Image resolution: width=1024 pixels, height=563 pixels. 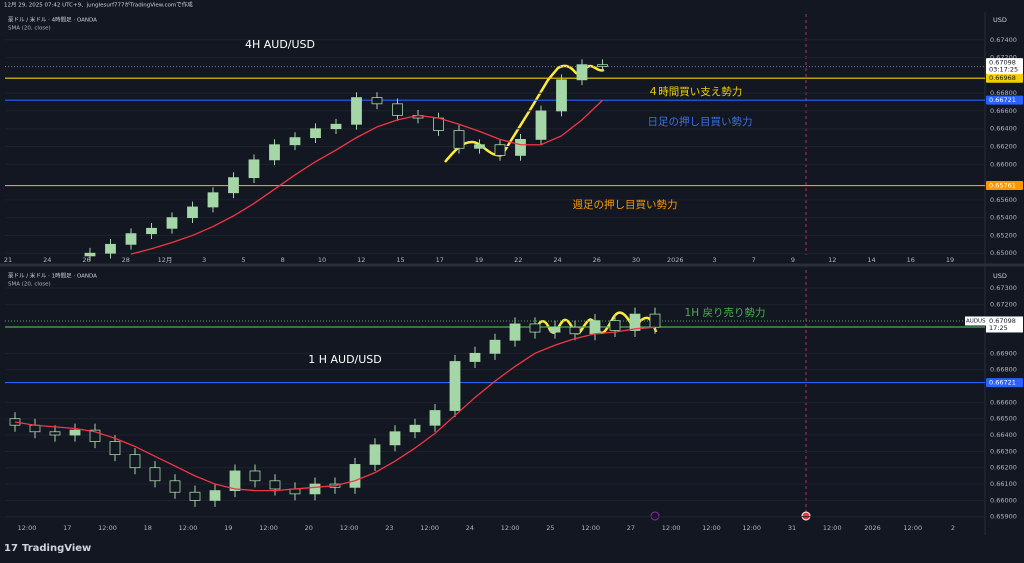 What do you see at coordinates (126, 260) in the screenshot?
I see `x-tick-label: 28` at bounding box center [126, 260].